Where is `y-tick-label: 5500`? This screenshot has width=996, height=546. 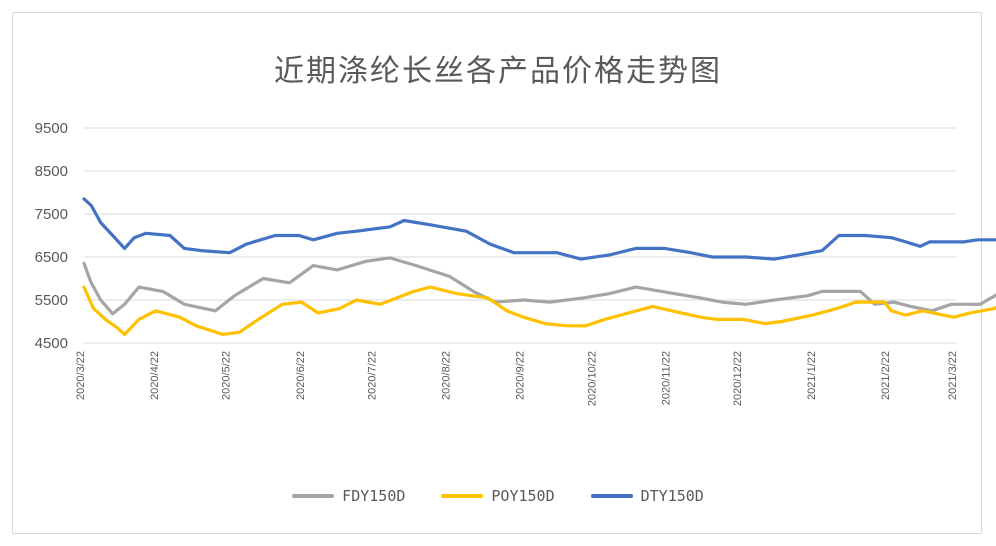
y-tick-label: 5500 is located at coordinates (51, 300).